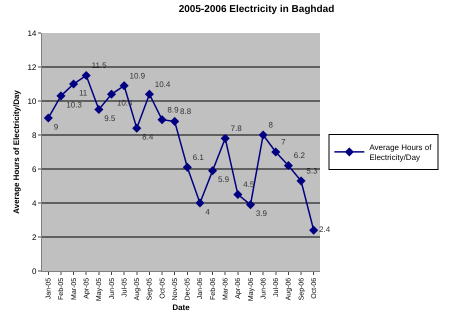 The width and height of the screenshot is (450, 323). Describe the element at coordinates (110, 118) in the screenshot. I see `data-label: 9.5` at that location.